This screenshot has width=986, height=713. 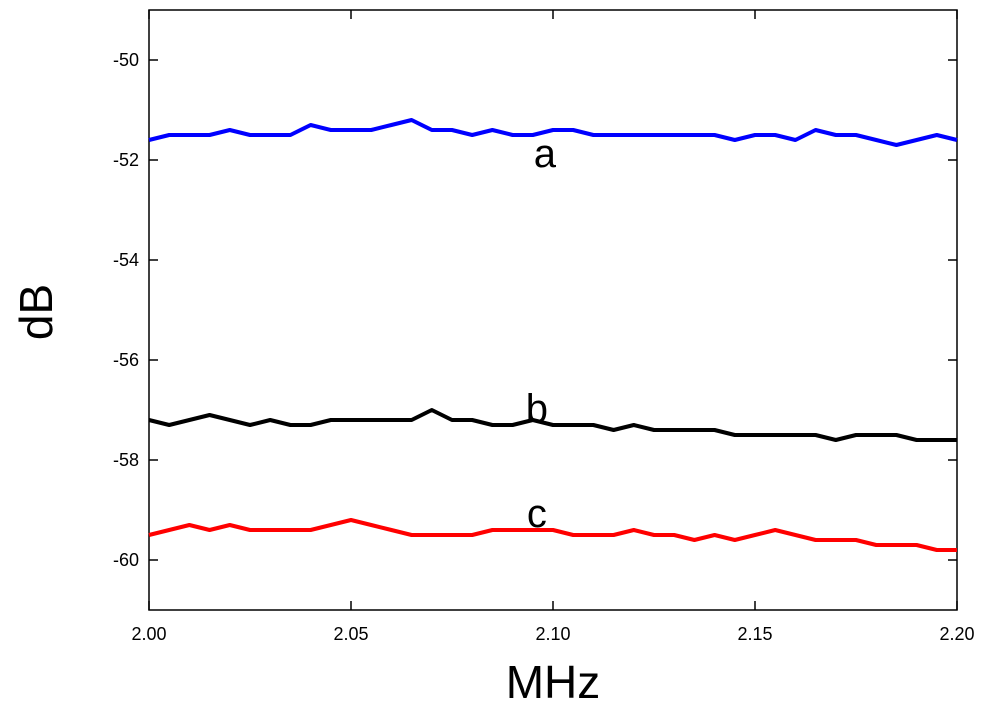 What do you see at coordinates (126, 260) in the screenshot?
I see `y-tick-label: -54` at bounding box center [126, 260].